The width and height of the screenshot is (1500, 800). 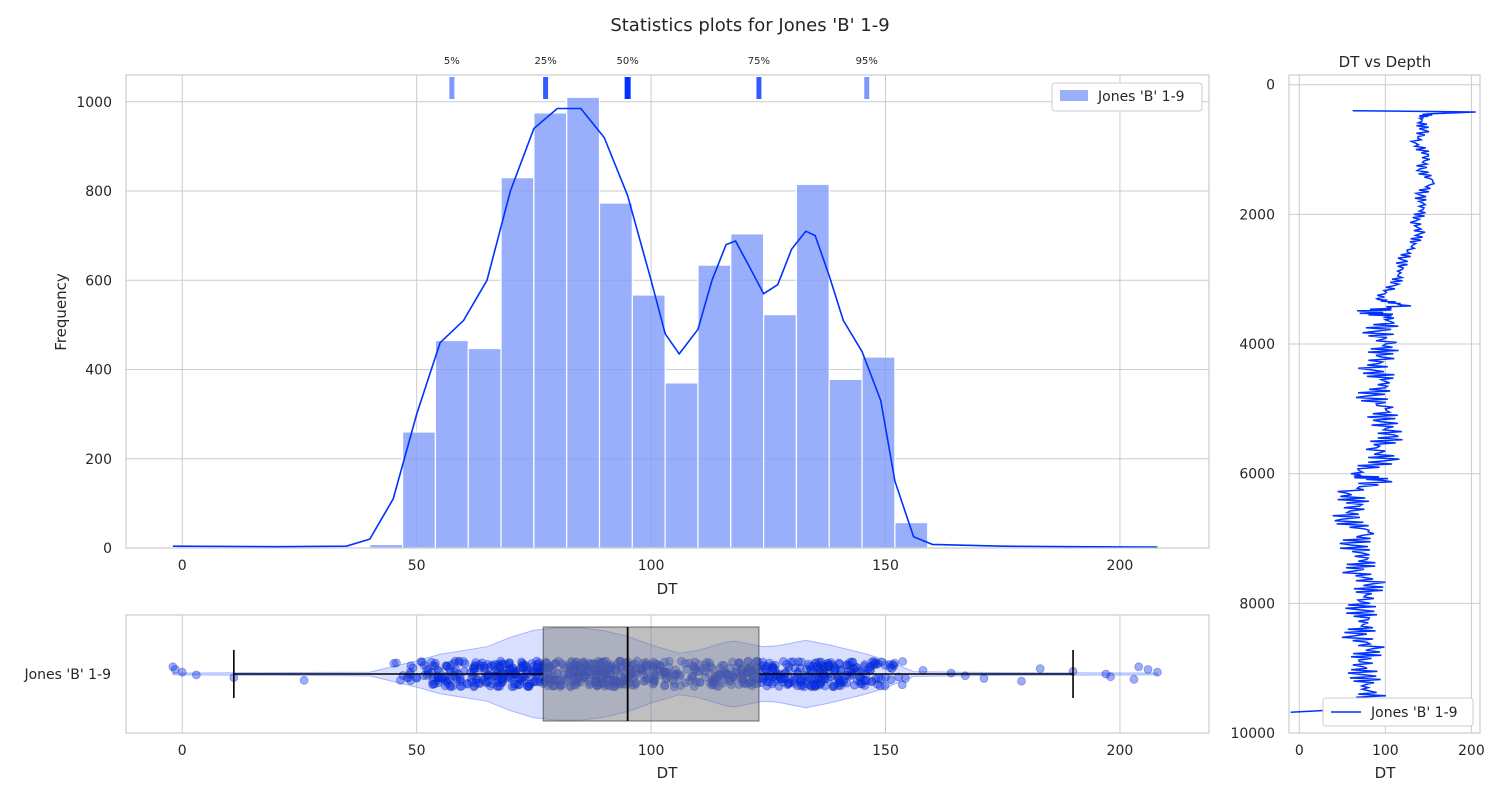 I want to click on percentile-label: 95%, so click(x=867, y=61).